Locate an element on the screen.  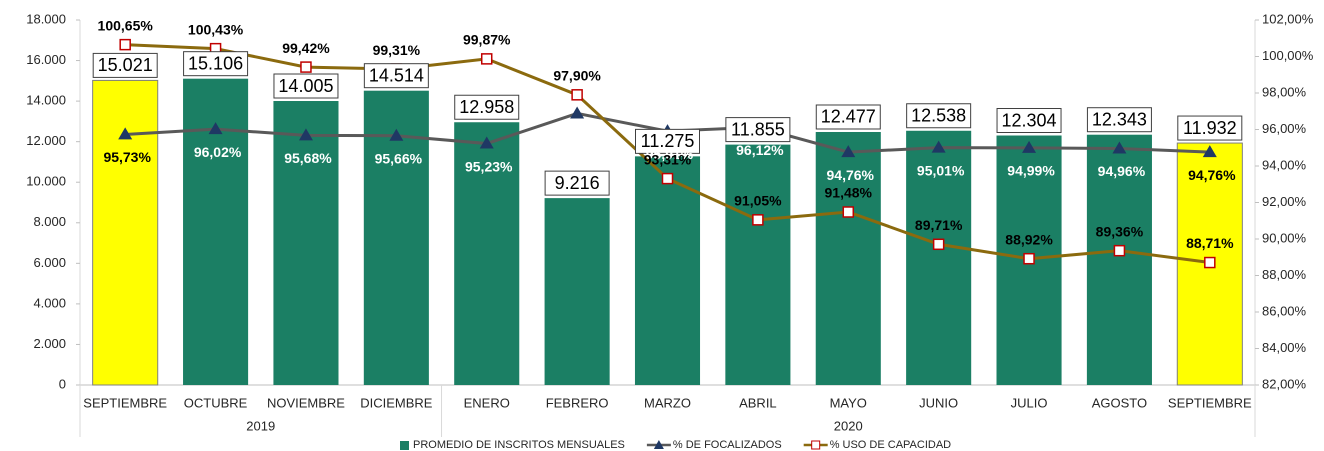
y2-tick-label: 90,00% is located at coordinates (1284, 237).